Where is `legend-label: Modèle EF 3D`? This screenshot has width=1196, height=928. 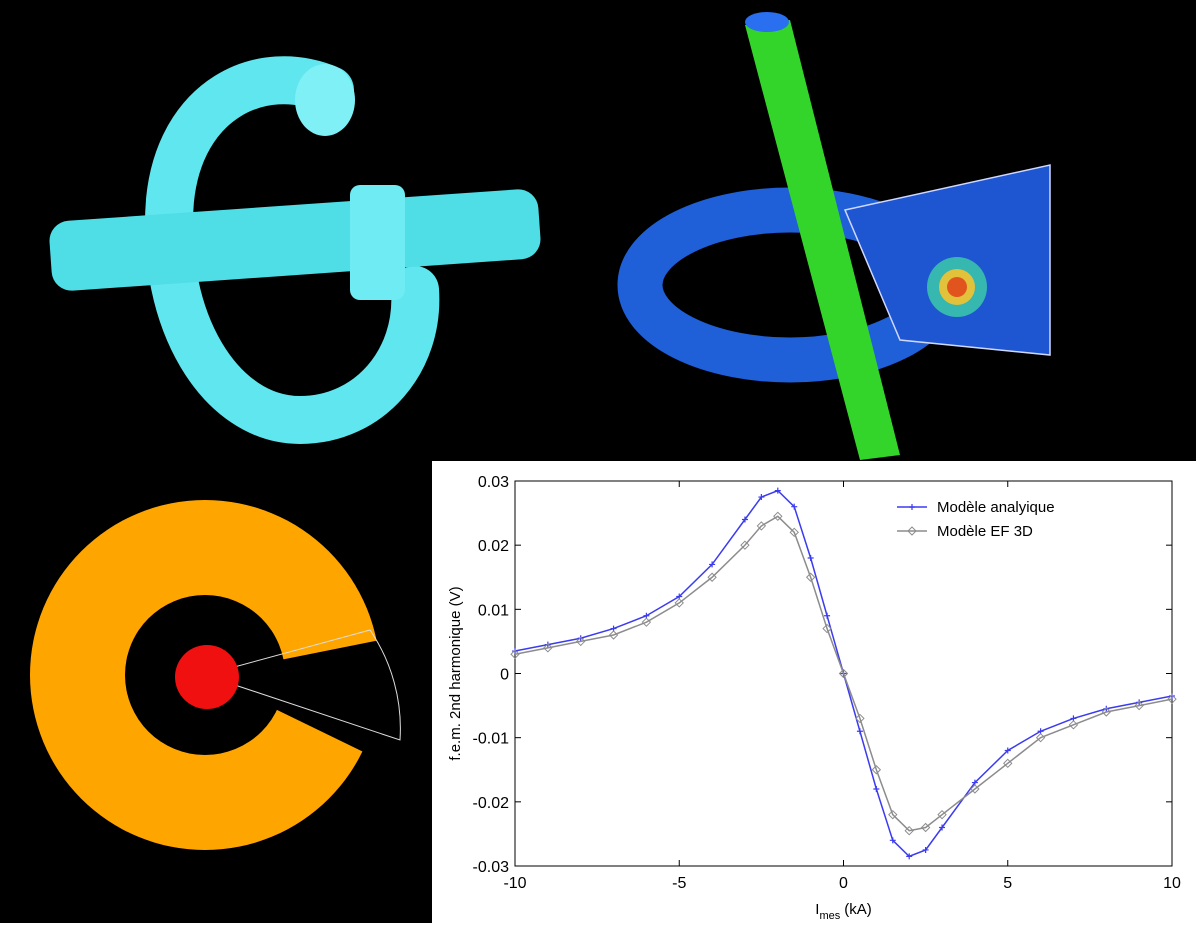
legend-label: Modèle EF 3D is located at coordinates (985, 531).